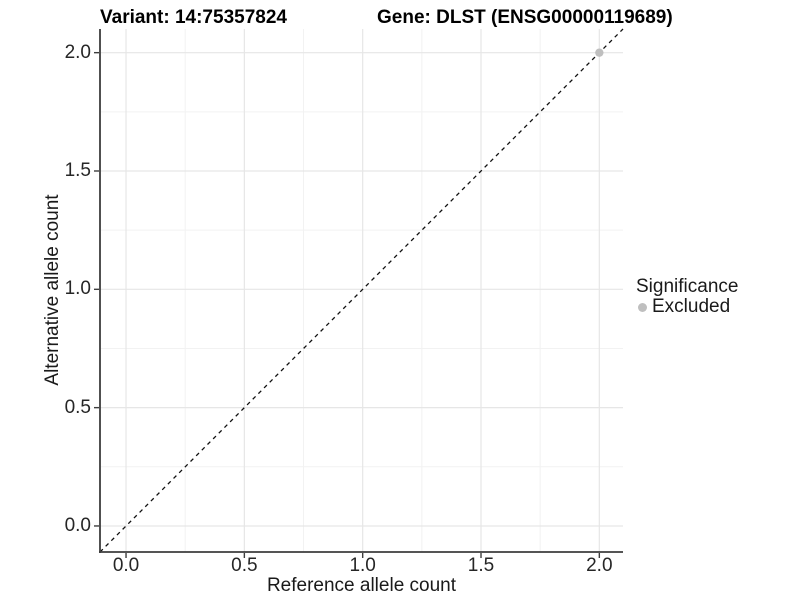  I want to click on legend-title: Significance, so click(687, 286).